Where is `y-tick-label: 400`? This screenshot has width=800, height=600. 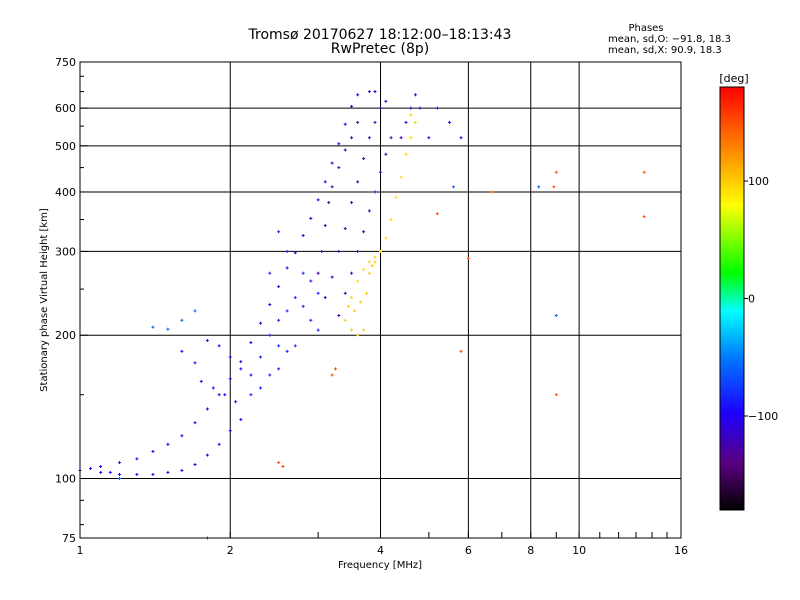
y-tick-label: 400 is located at coordinates (65, 192).